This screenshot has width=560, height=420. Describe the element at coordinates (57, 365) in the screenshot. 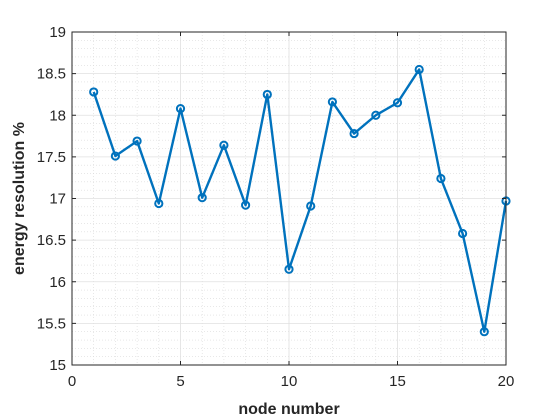

I see `y-tick-label: 15` at that location.